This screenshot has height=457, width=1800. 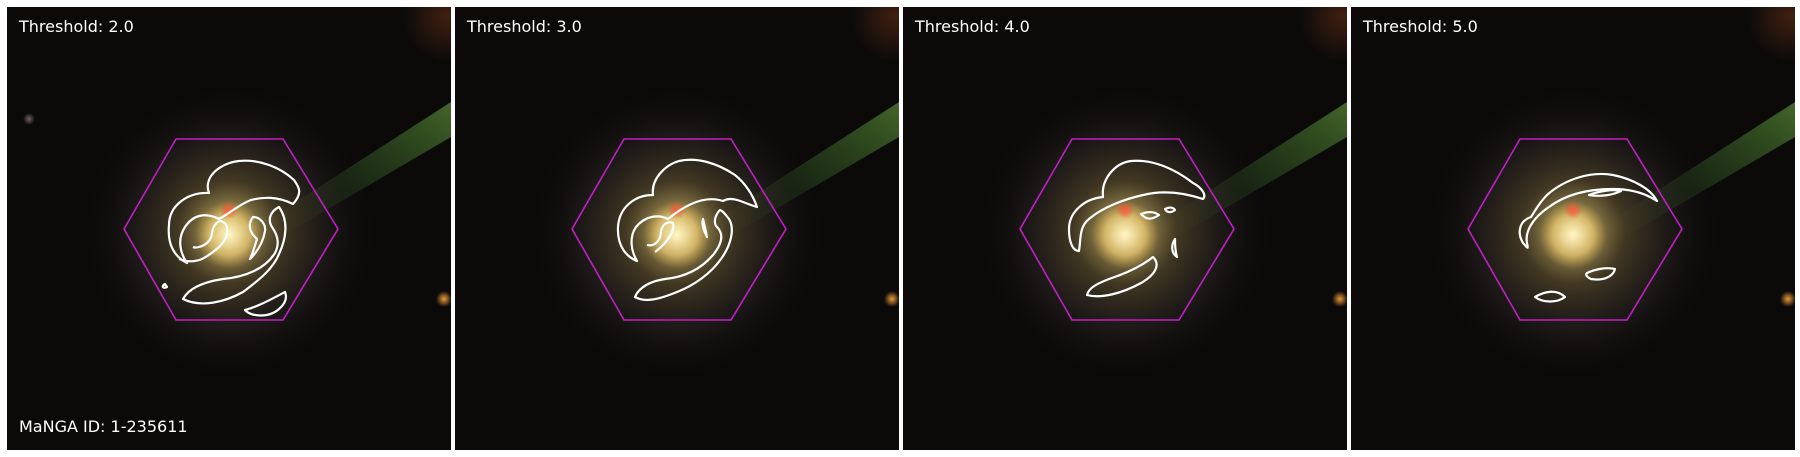 I want to click on manga-id-label: MaNGA ID: 1-235611, so click(x=103, y=426).